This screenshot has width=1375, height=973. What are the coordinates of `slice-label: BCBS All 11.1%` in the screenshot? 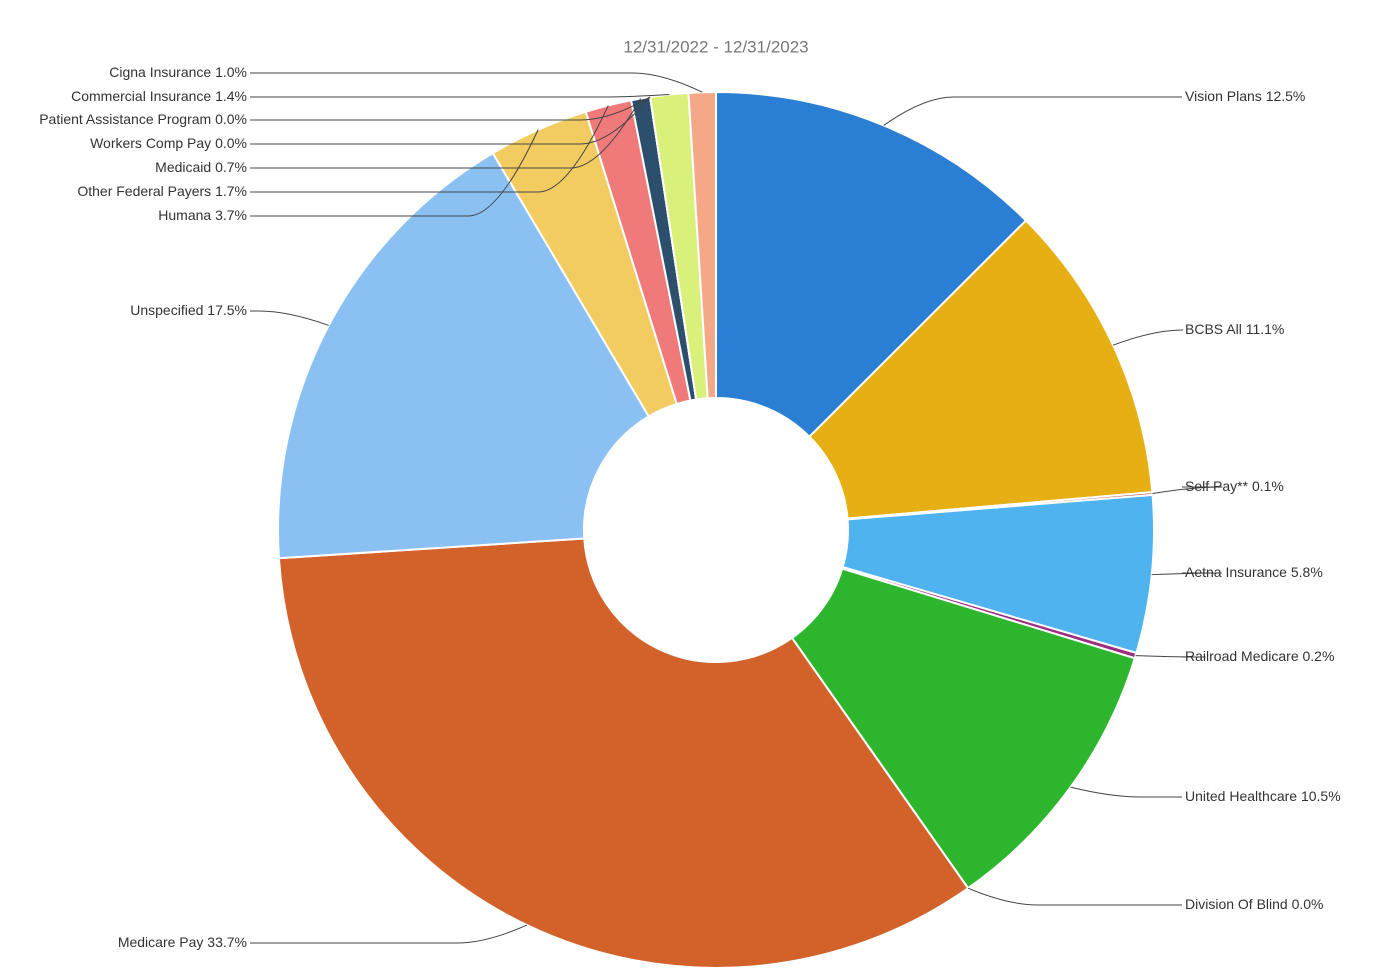 It's located at (1234, 329).